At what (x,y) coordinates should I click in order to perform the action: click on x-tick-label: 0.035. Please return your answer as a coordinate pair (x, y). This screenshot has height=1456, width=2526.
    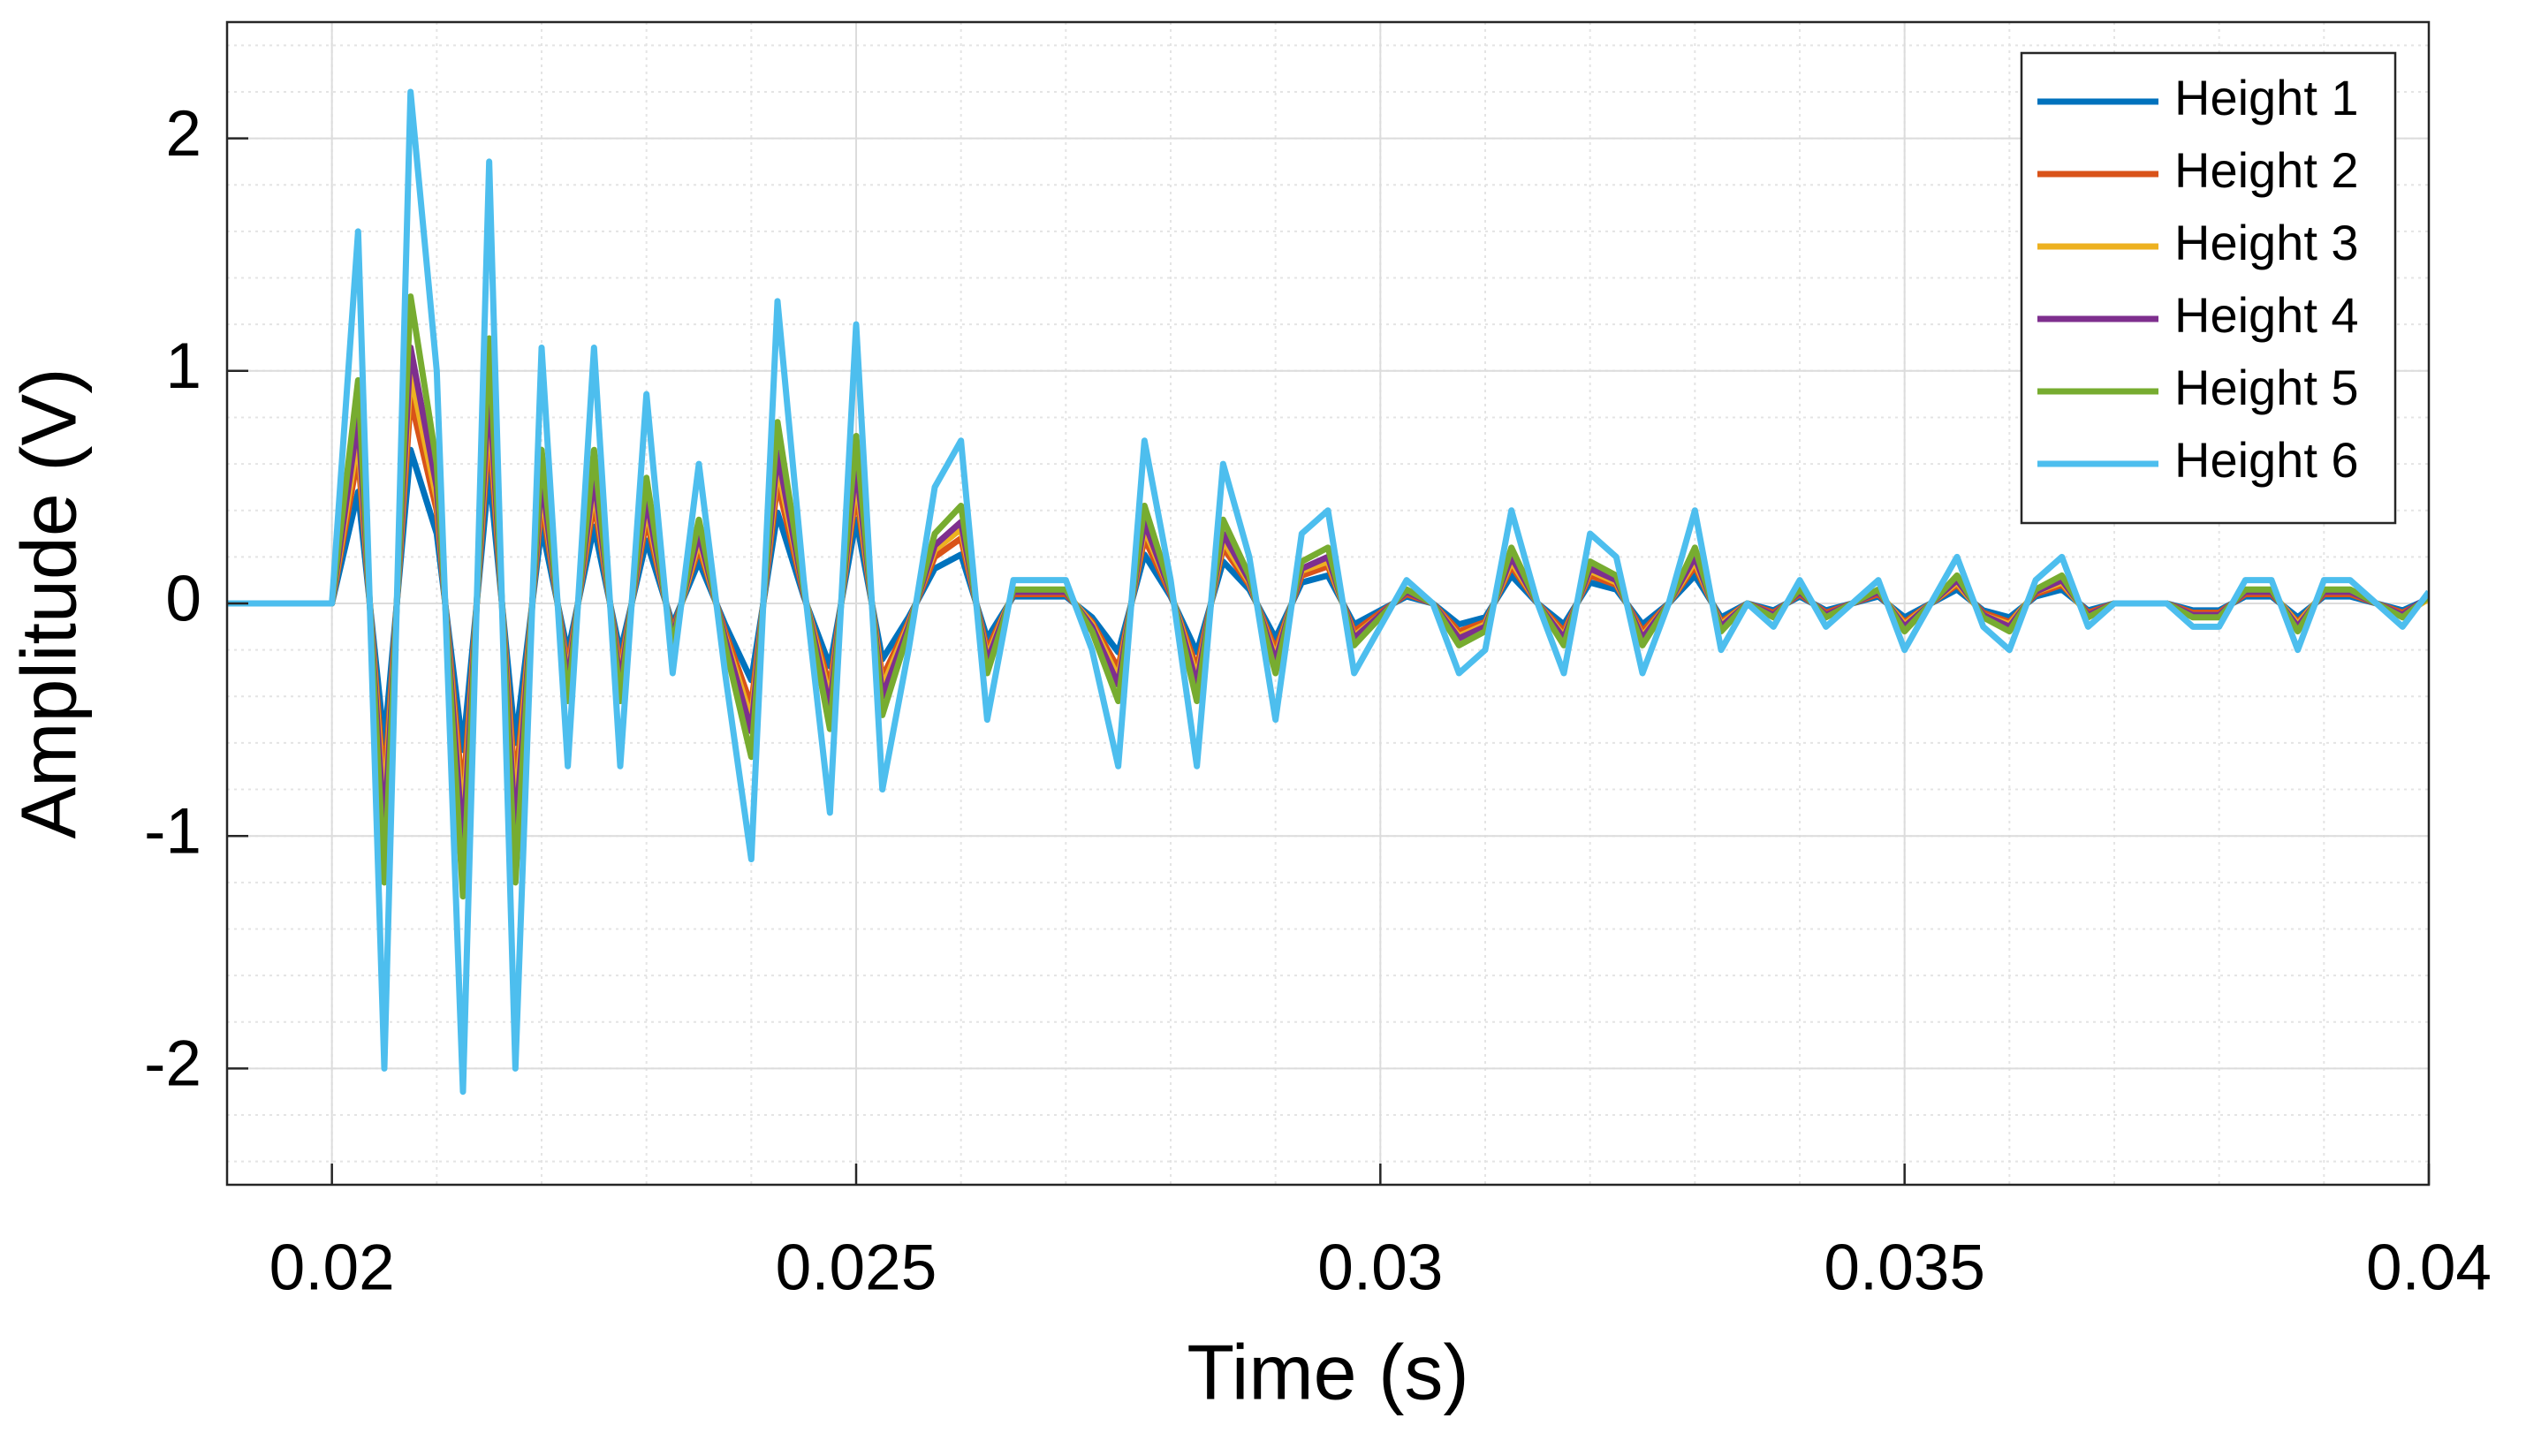
    Looking at the image, I should click on (1905, 1267).